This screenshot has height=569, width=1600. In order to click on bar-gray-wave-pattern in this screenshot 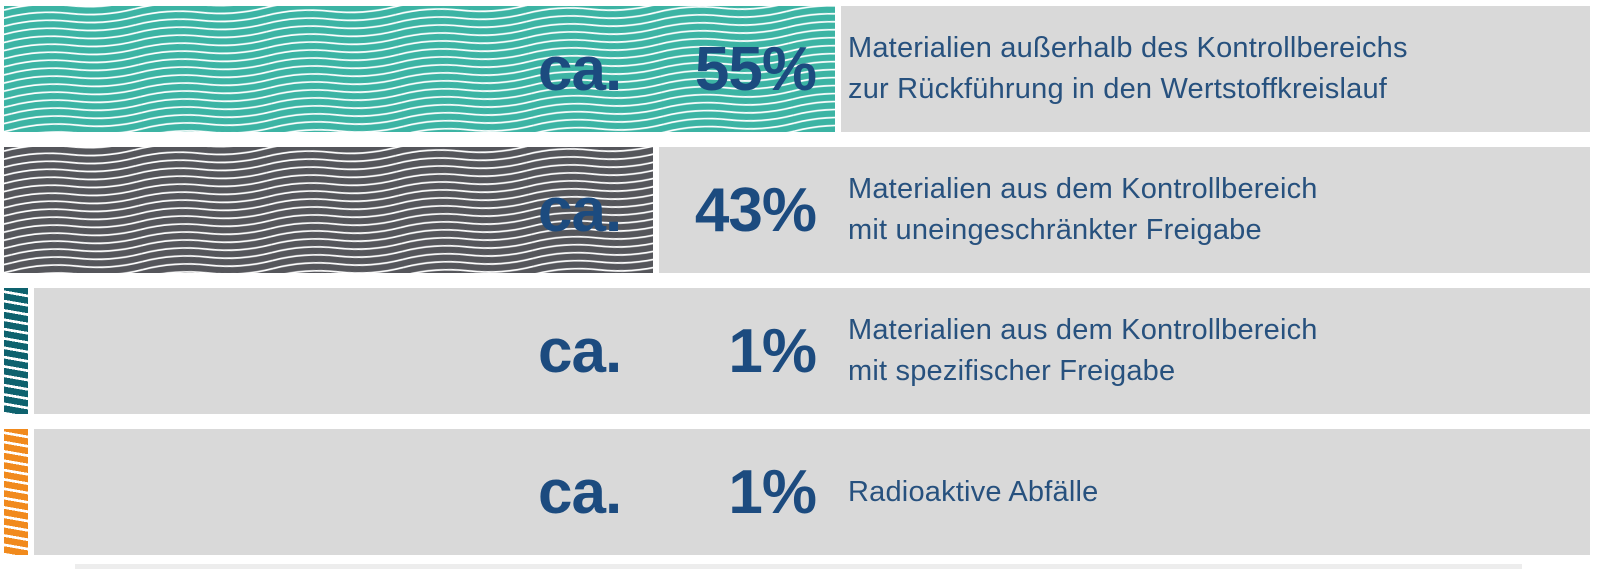, I will do `click(328, 210)`.